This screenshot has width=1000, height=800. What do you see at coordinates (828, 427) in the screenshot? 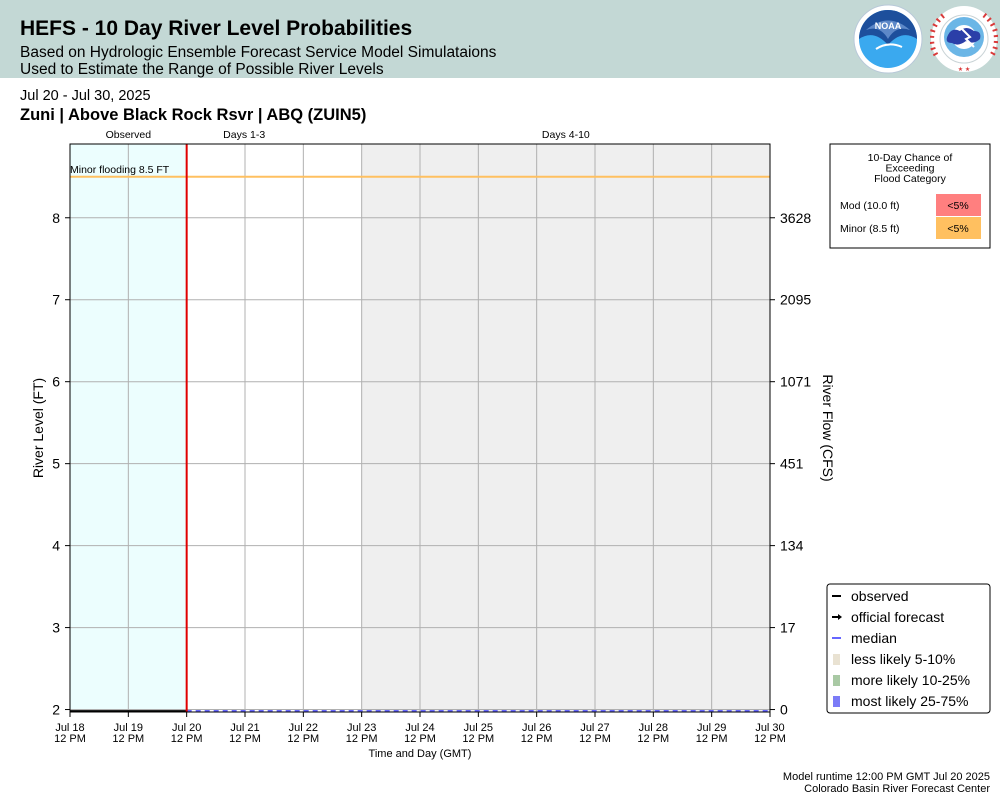
I see `y-axis-label-right: River Flow (CFS)` at bounding box center [828, 427].